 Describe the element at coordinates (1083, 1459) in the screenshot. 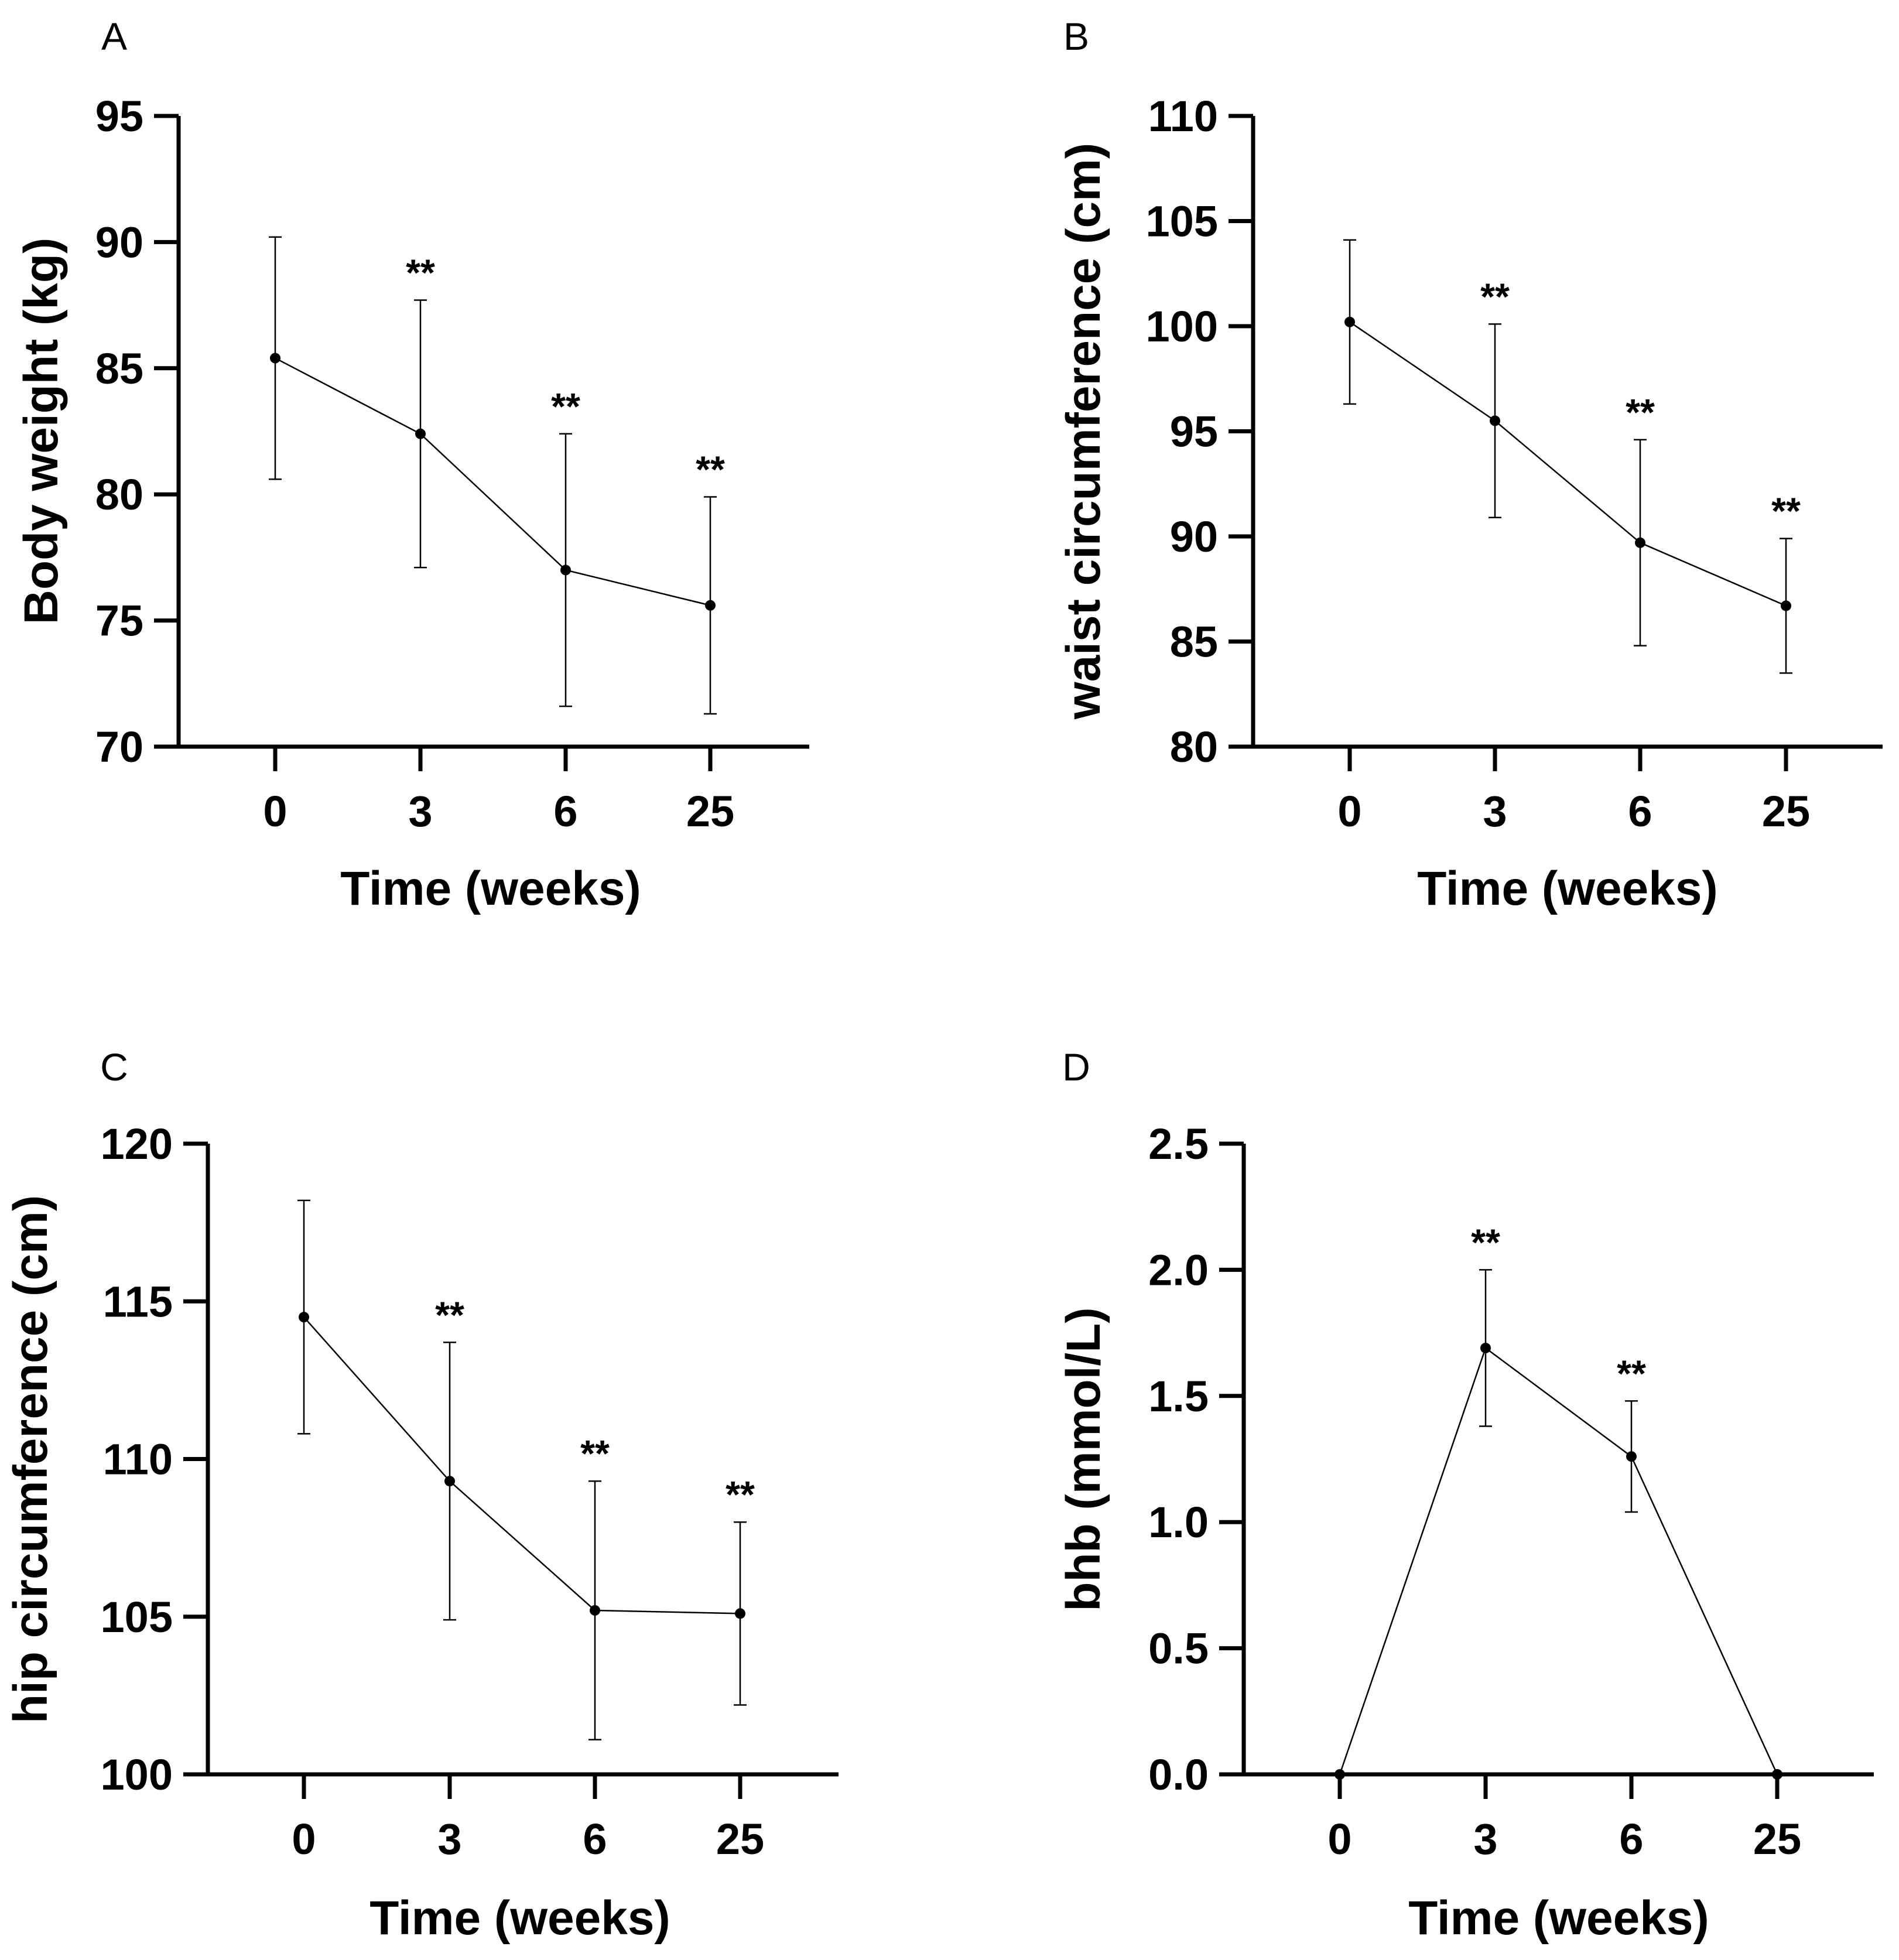

I see `y-axis-title: bhb (mmol/L)` at that location.